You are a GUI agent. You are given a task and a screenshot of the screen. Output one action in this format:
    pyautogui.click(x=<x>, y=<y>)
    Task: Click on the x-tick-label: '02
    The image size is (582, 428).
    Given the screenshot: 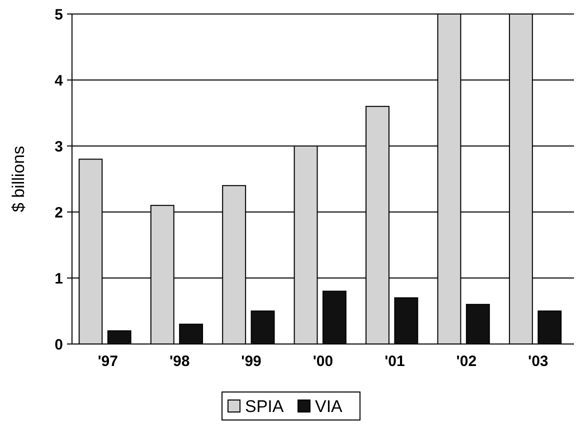 What is the action you would take?
    pyautogui.click(x=466, y=361)
    